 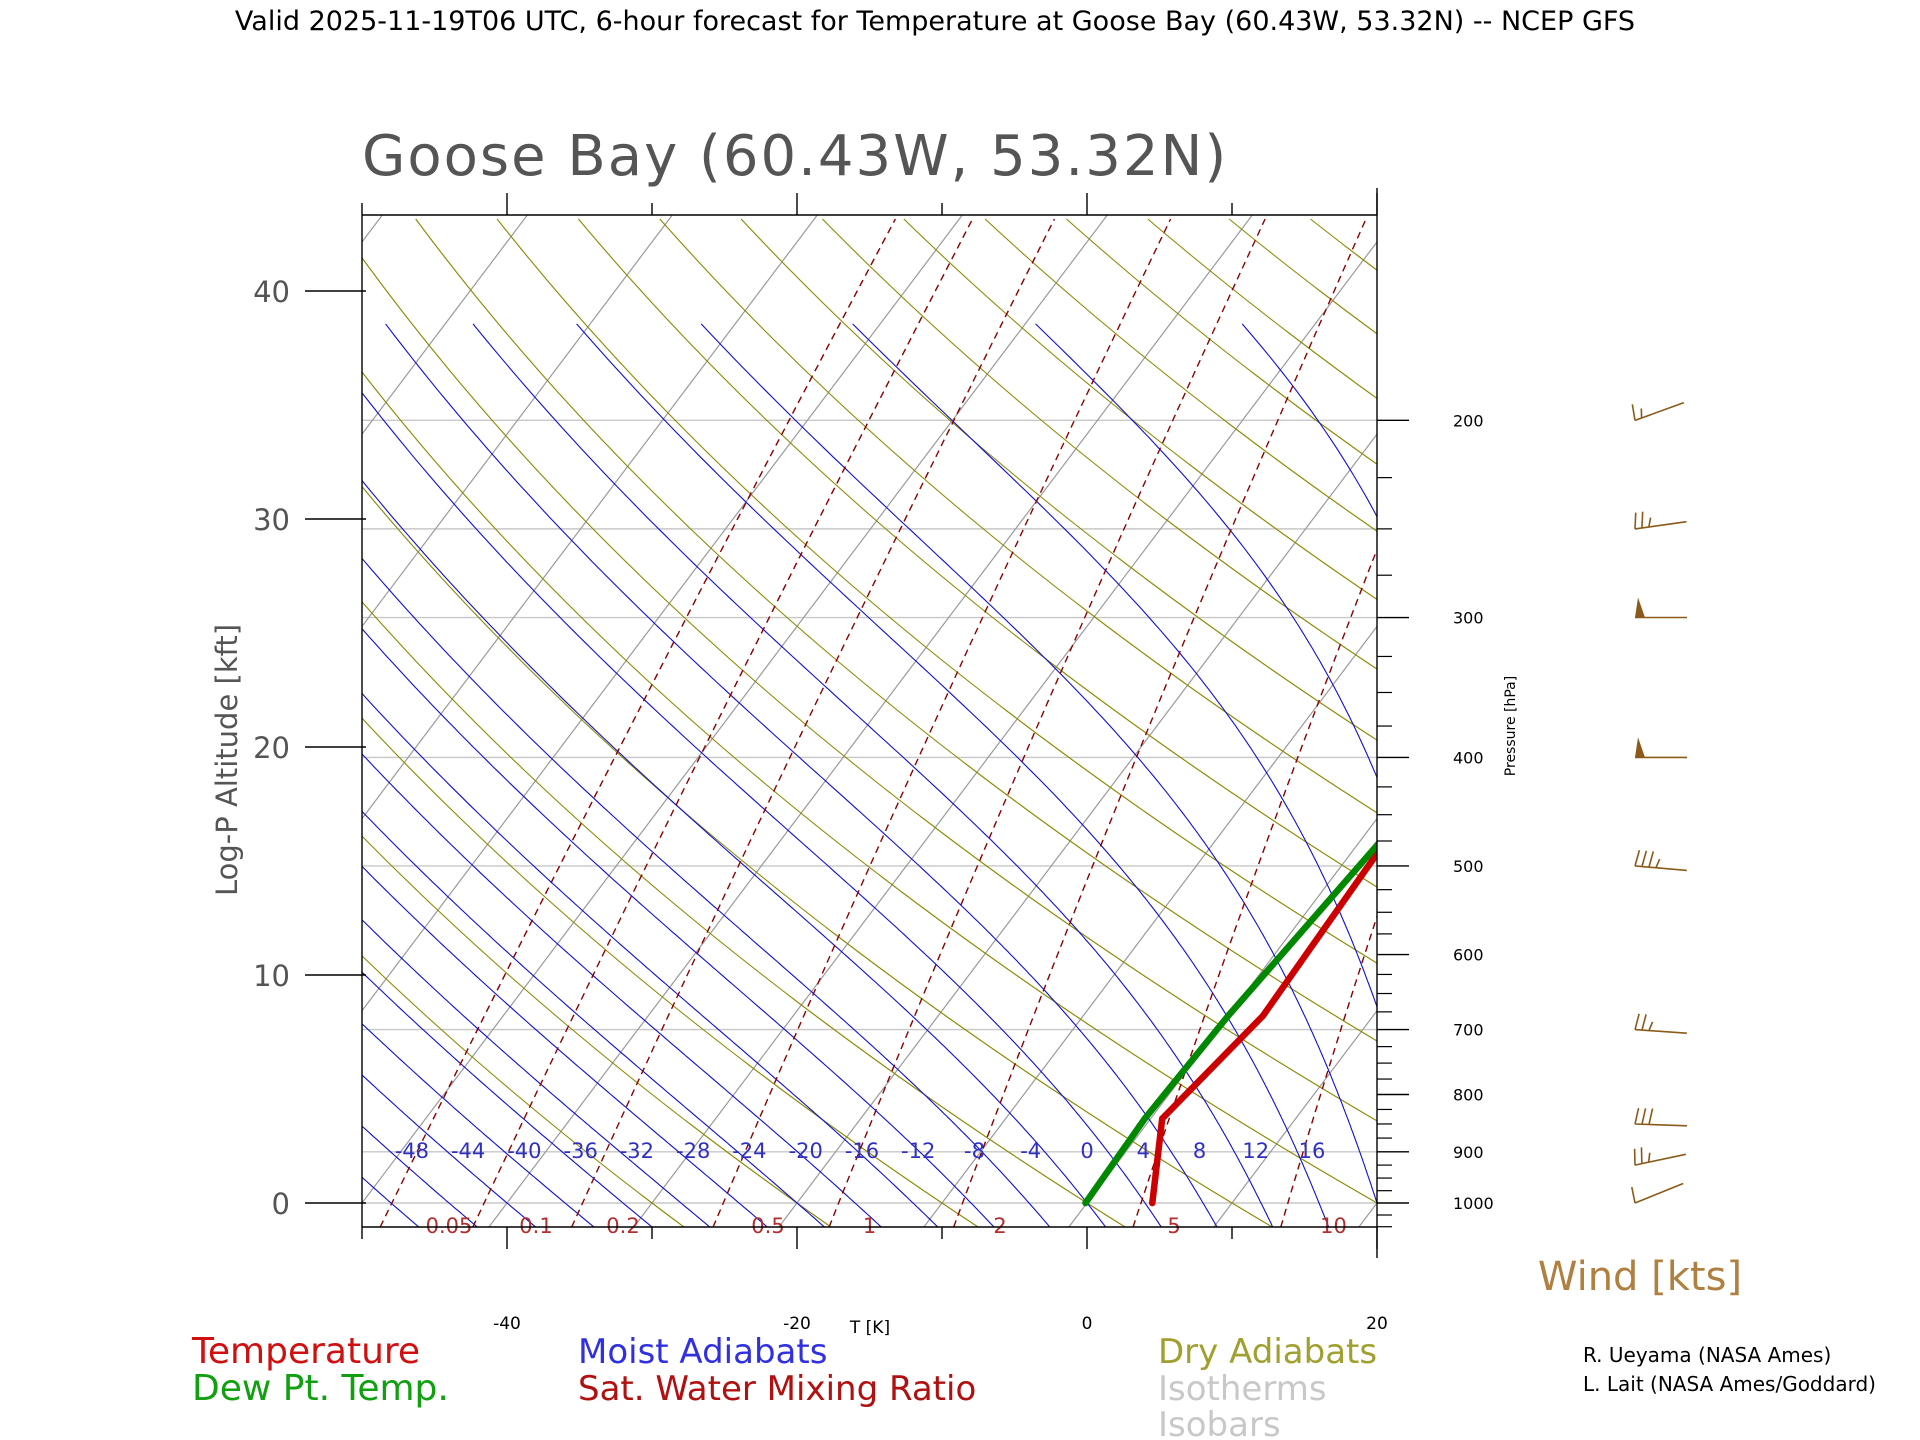 I want to click on moist-adiabat-label: 4, so click(x=1143, y=1151).